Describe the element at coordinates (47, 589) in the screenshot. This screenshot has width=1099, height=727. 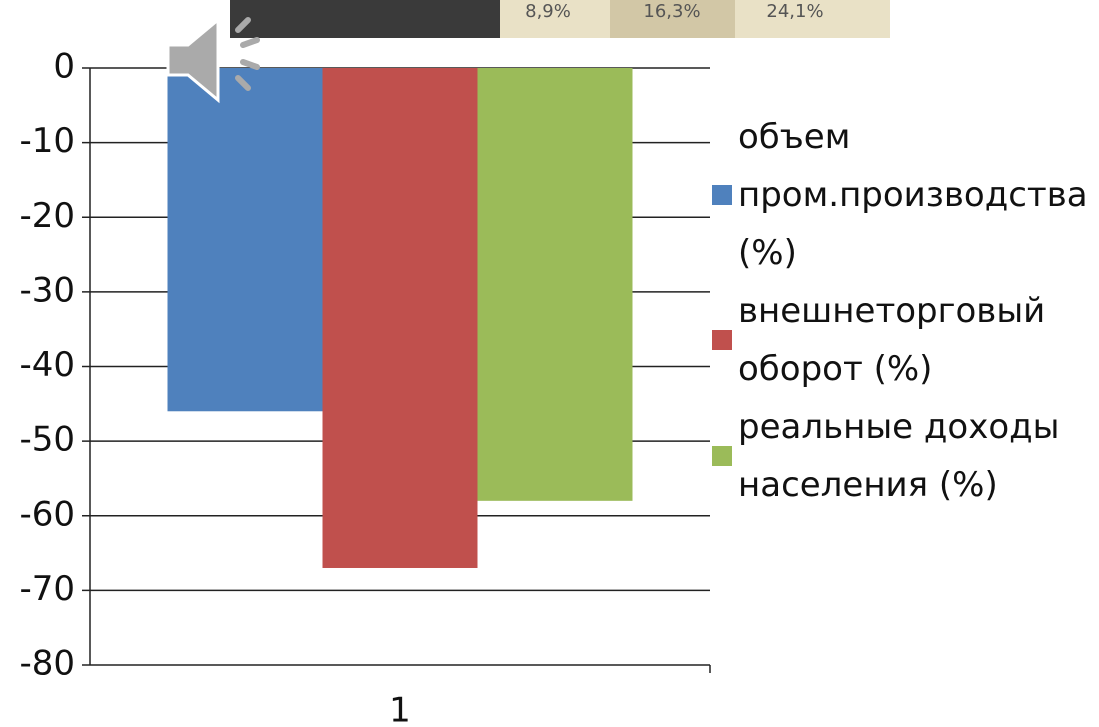
I see `y-tick-label: -70` at that location.